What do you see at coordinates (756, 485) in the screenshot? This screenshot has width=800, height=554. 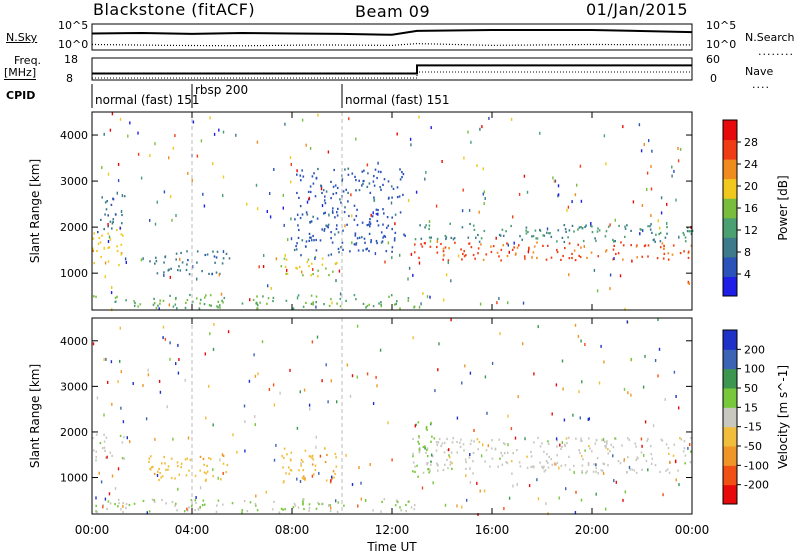 I see `velocity-colorbar-tick-label: -200` at bounding box center [756, 485].